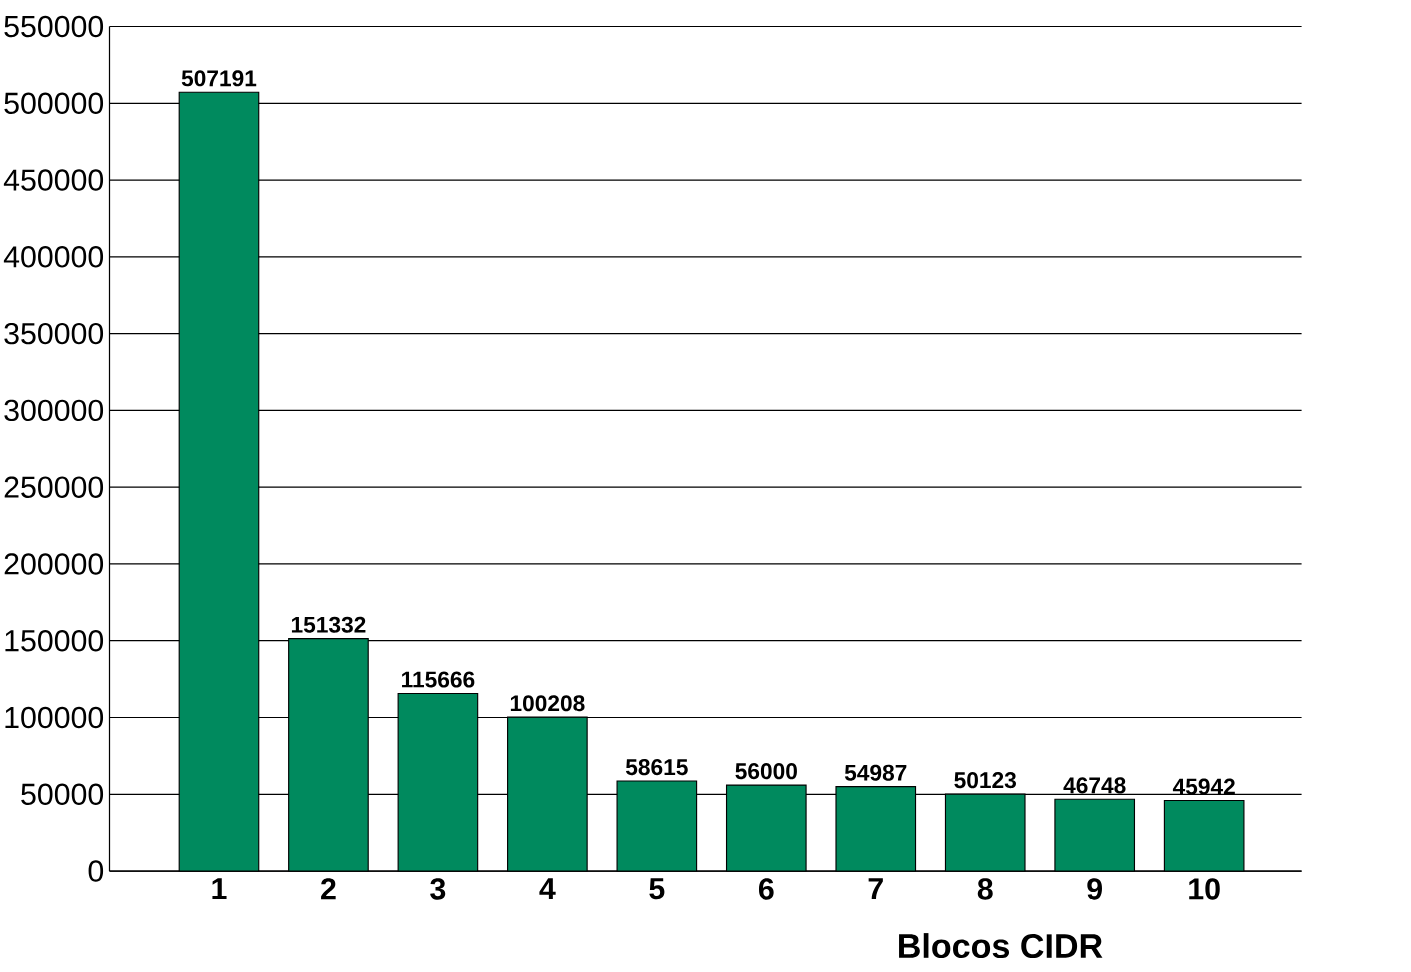 The image size is (1411, 972). What do you see at coordinates (96, 871) in the screenshot?
I see `y-tick-label: 0` at bounding box center [96, 871].